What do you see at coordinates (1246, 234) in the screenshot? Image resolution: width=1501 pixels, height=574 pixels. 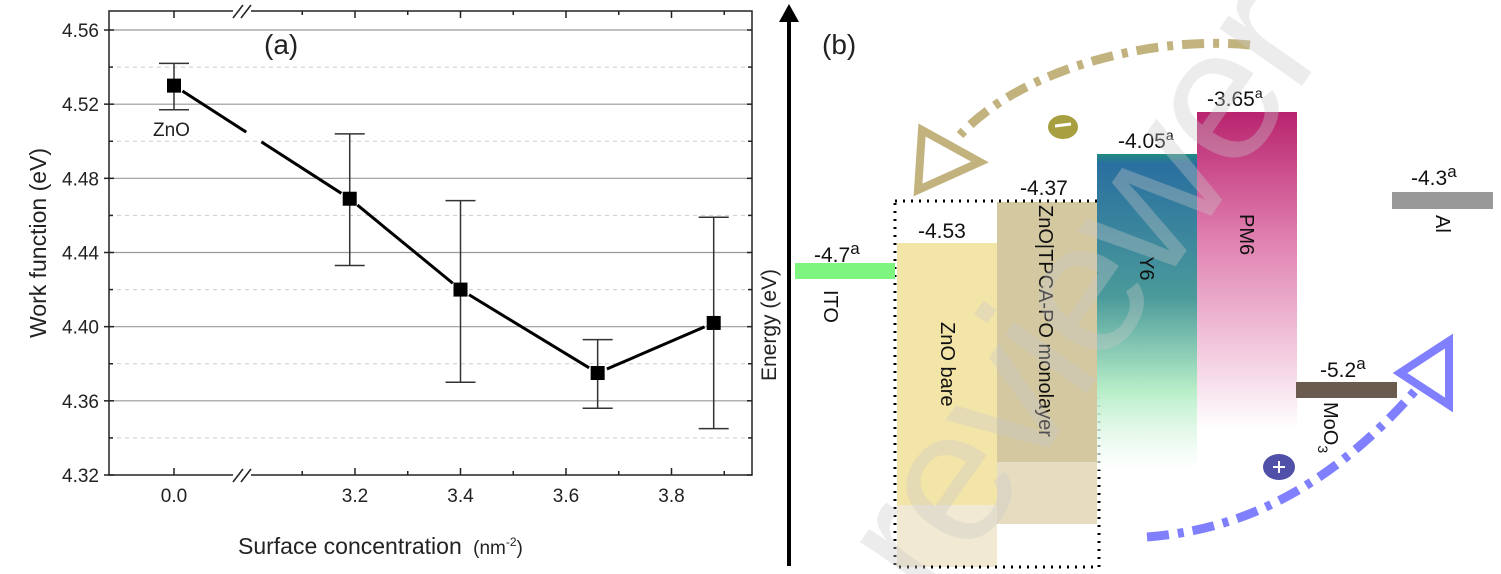 I see `pm6-name: PM6` at bounding box center [1246, 234].